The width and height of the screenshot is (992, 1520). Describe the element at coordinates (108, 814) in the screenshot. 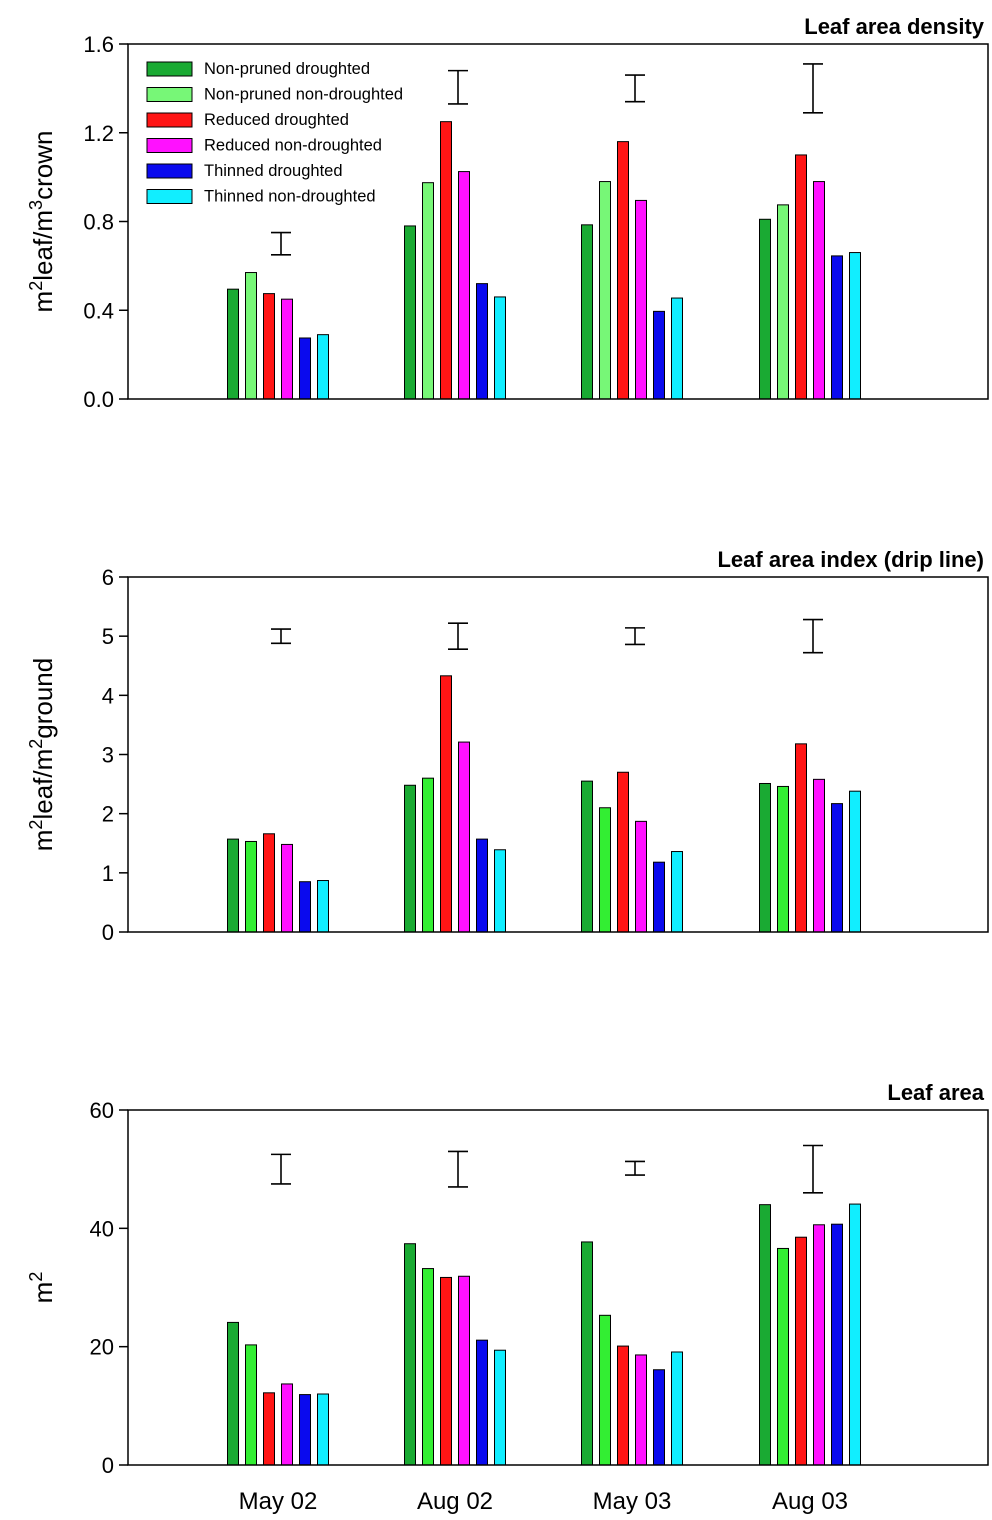

I see `y-tick-label: 2` at that location.